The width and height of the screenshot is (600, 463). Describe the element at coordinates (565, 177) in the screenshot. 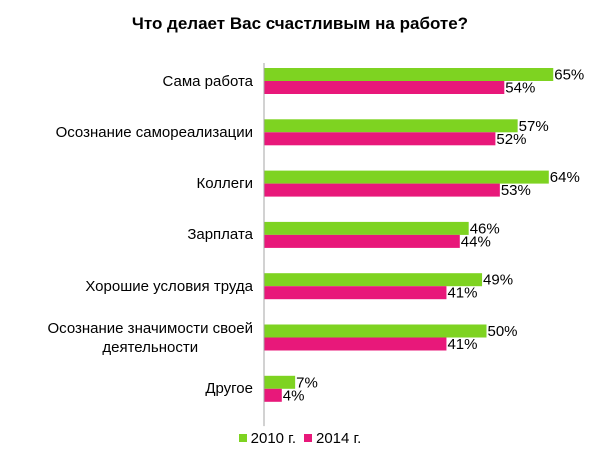

I see `value-label-2010-2: 64%` at that location.